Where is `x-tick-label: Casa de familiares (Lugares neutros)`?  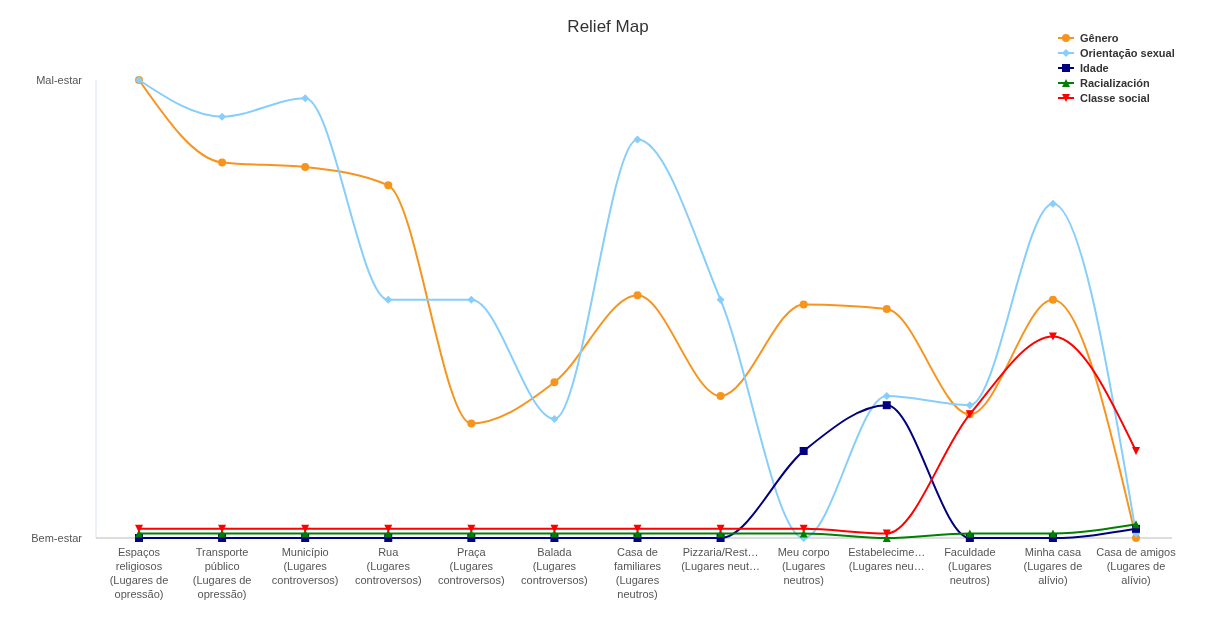
x-tick-label: Casa de familiares (Lugares neutros) is located at coordinates (637, 573).